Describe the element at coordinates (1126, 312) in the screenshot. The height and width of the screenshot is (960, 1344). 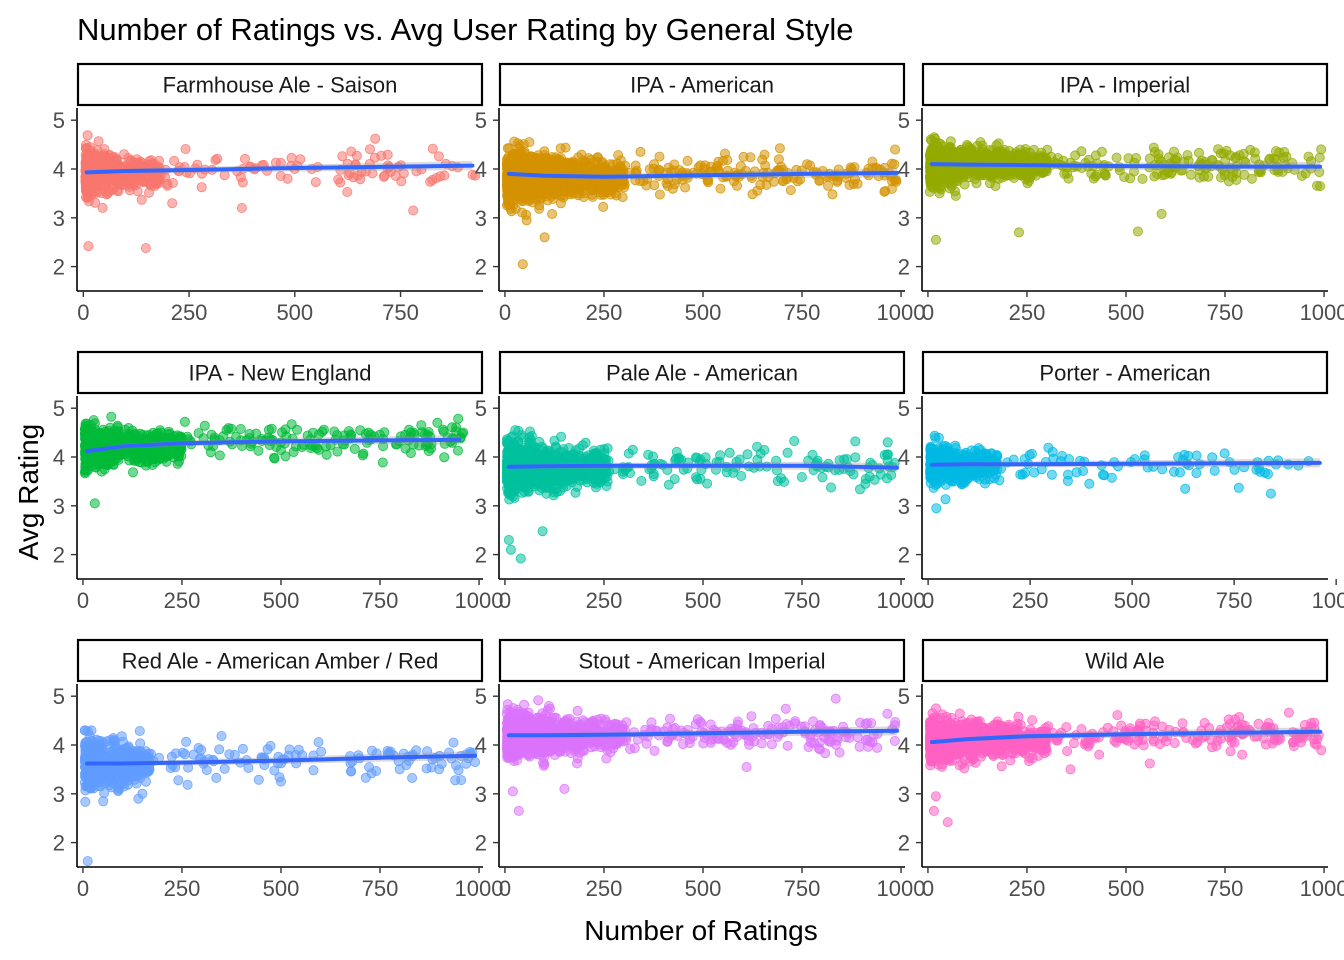
I see `x-tick-label: 500` at that location.